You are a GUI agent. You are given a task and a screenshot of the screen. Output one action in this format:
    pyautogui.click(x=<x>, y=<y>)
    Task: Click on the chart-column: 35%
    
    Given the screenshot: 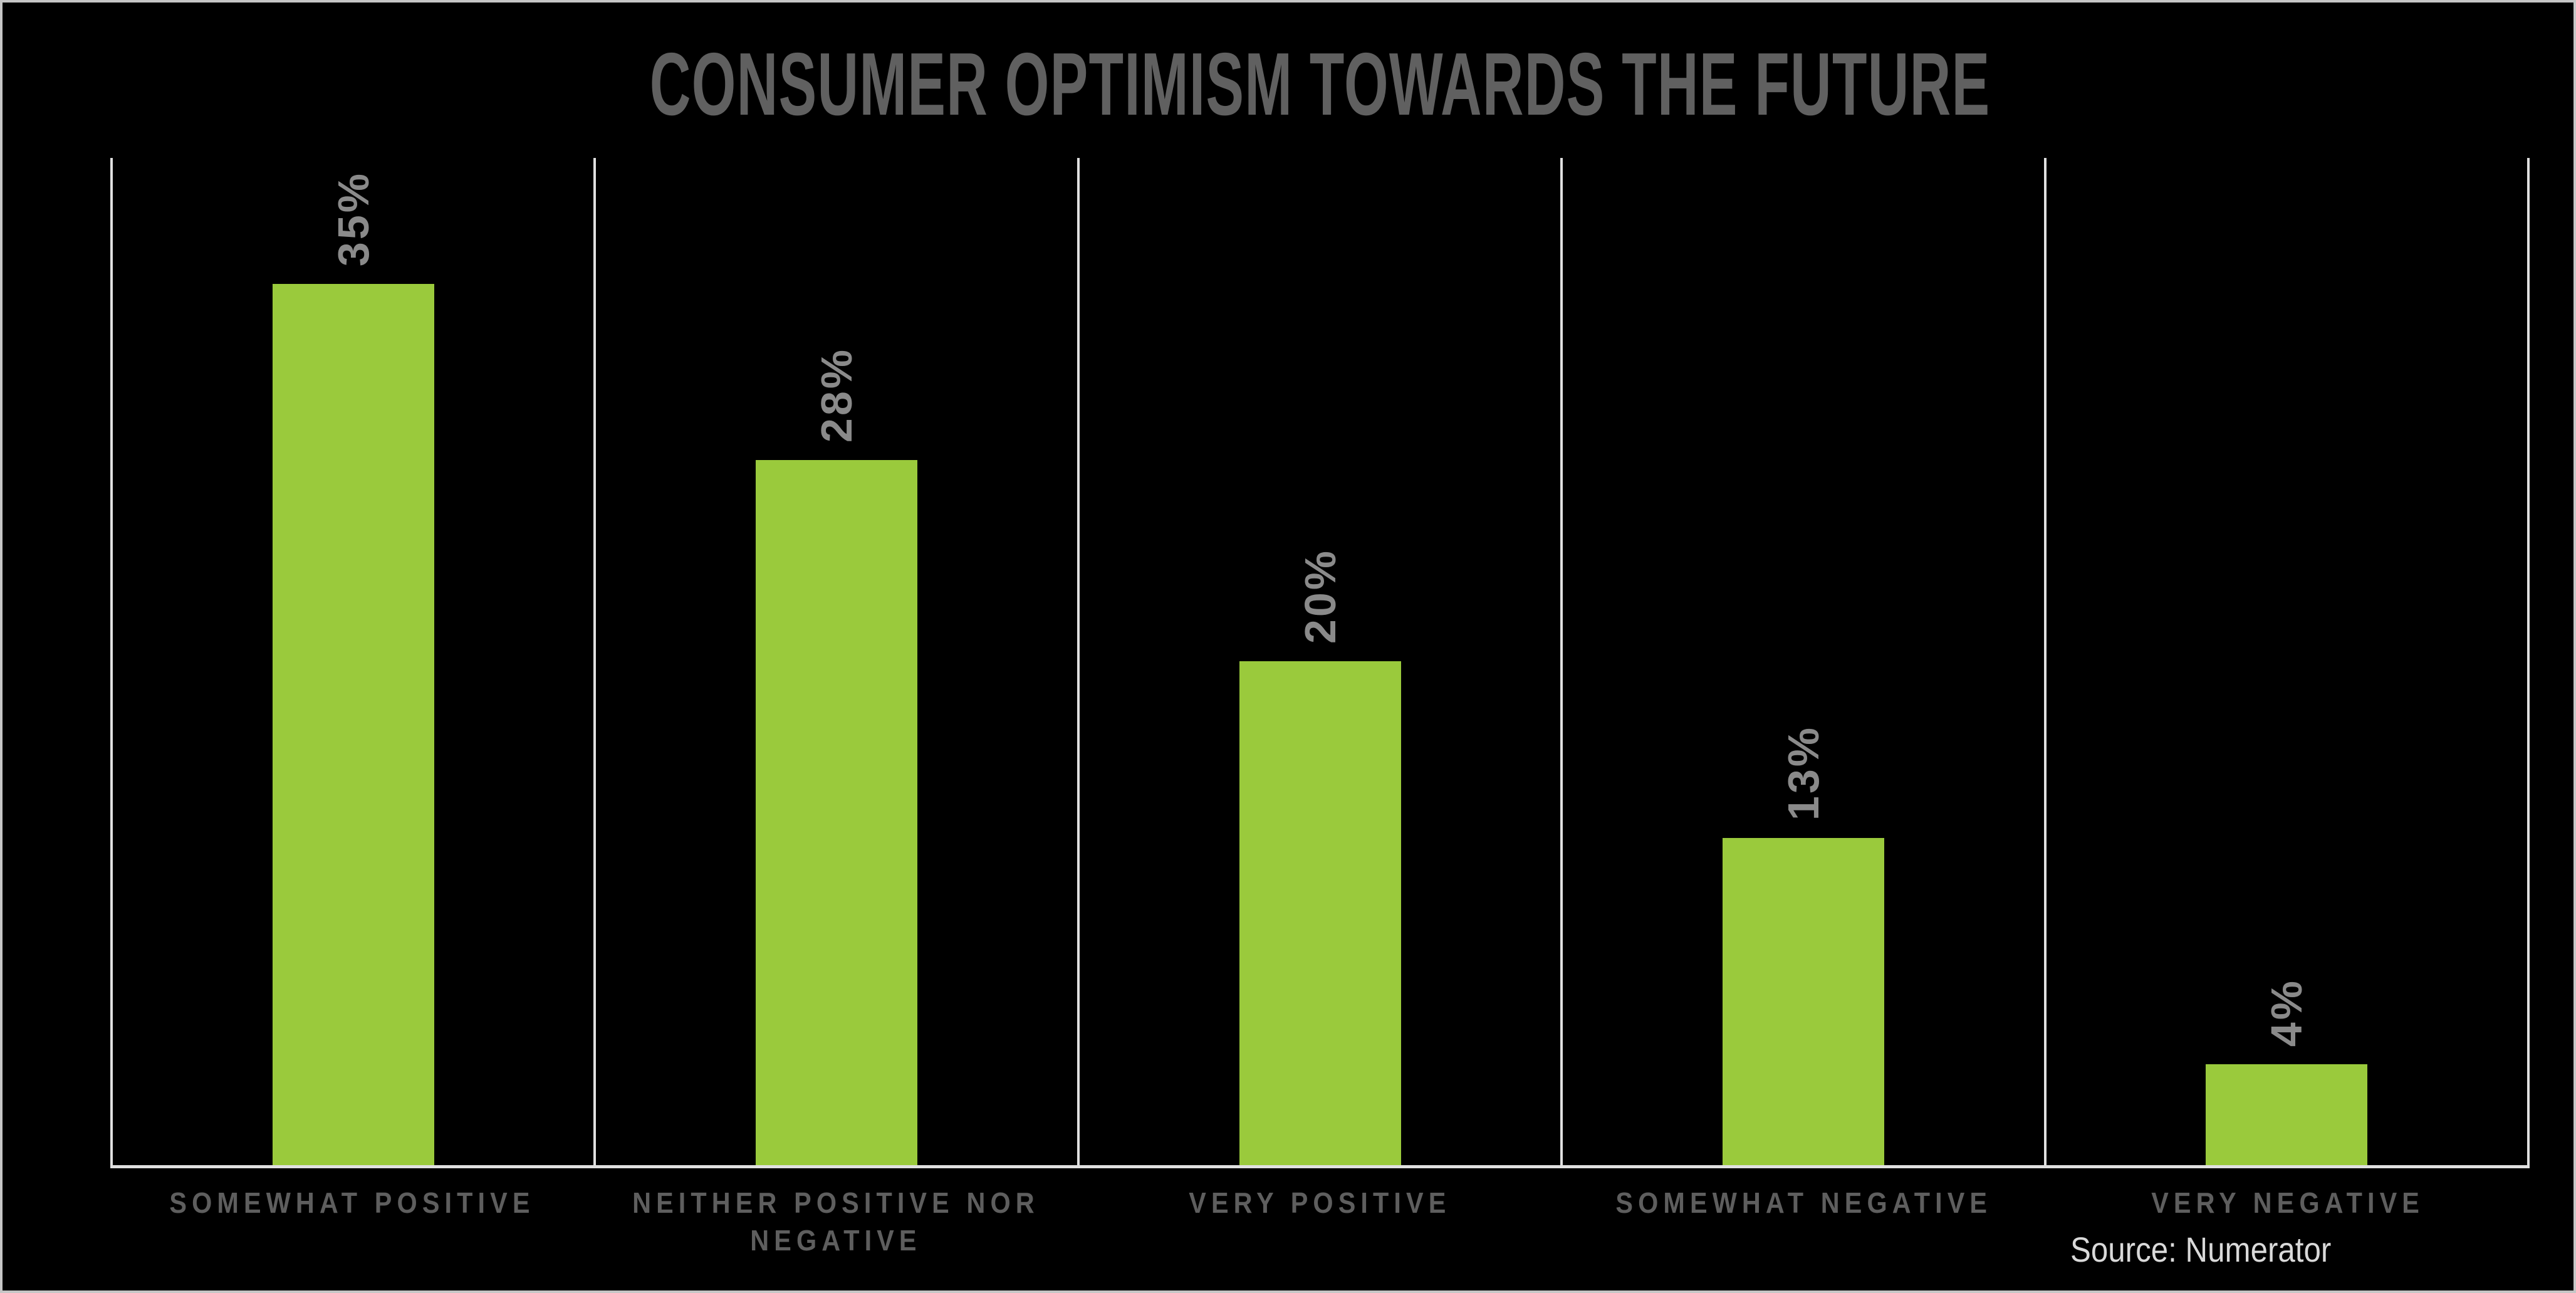 What is the action you would take?
    pyautogui.click(x=351, y=661)
    